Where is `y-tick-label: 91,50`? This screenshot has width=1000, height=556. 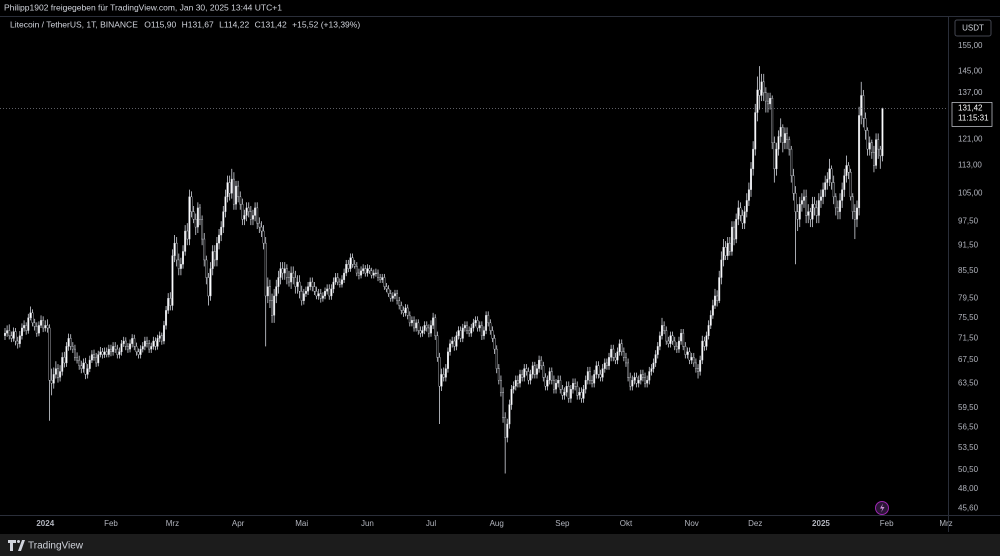 y-tick-label: 91,50 is located at coordinates (968, 244).